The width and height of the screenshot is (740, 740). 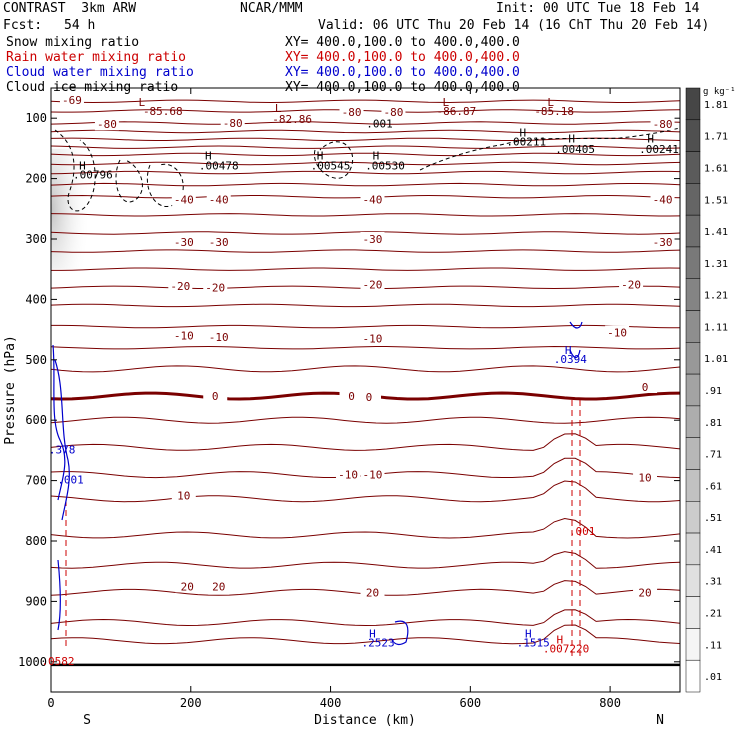 I want to click on colorbar-unit: g kg⁻¹, so click(x=719, y=92).